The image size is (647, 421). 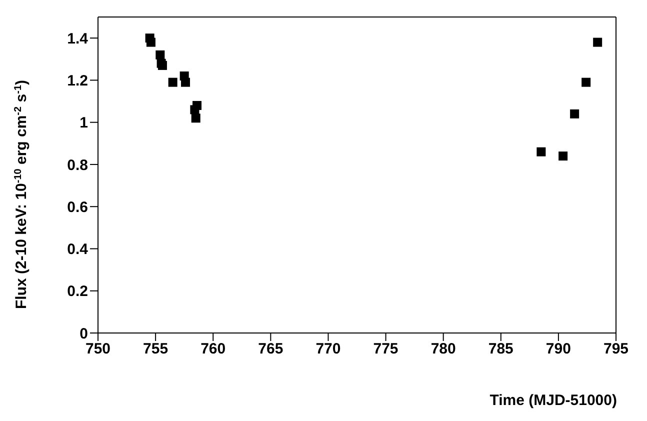 What do you see at coordinates (558, 349) in the screenshot?
I see `x-tick-label: 790` at bounding box center [558, 349].